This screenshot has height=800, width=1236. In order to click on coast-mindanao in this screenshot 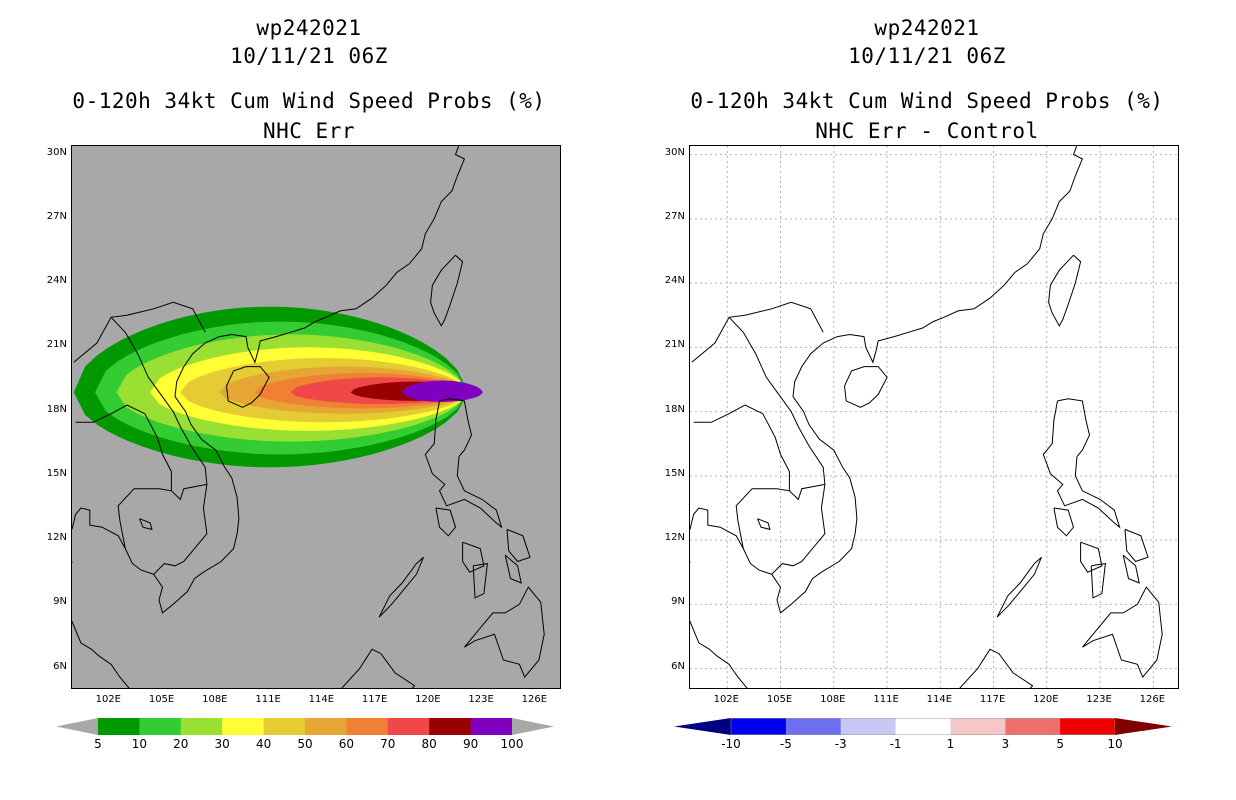, I will do `click(504, 632)`.